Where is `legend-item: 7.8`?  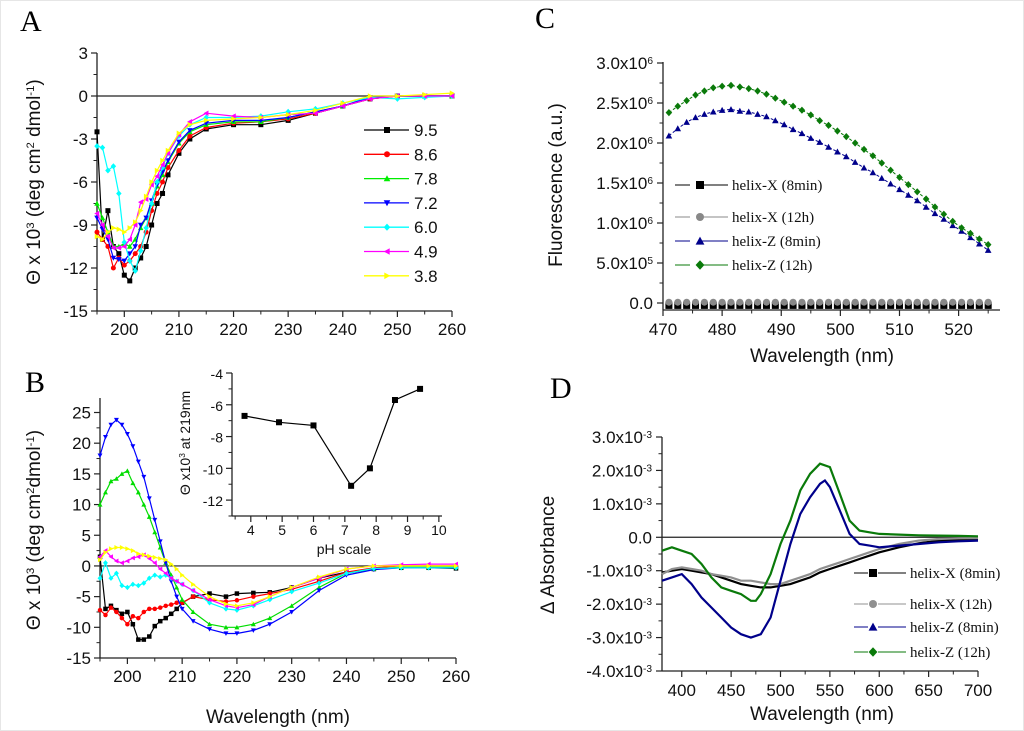 legend-item: 7.8 is located at coordinates (401, 179).